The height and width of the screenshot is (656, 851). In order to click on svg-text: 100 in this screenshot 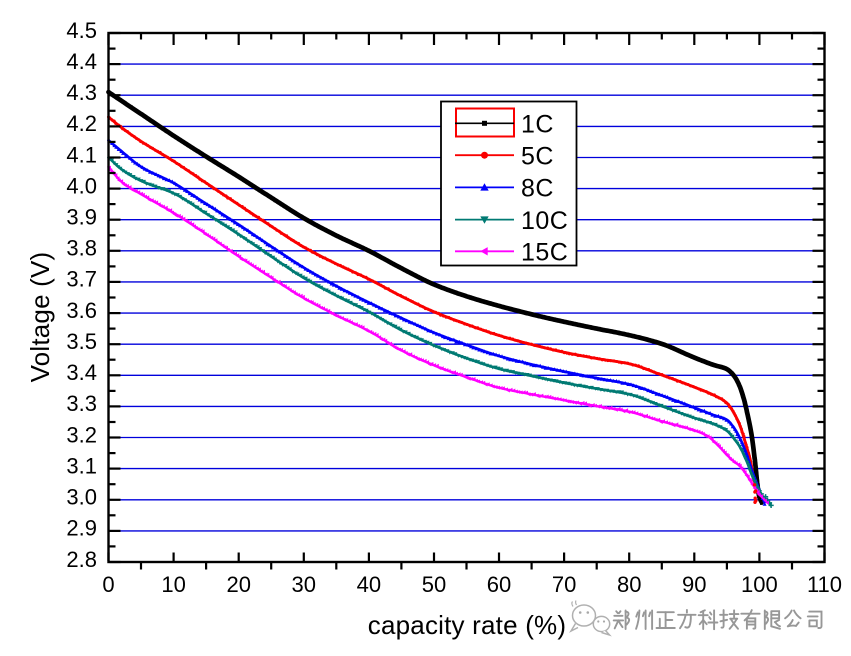, I will do `click(759, 584)`.